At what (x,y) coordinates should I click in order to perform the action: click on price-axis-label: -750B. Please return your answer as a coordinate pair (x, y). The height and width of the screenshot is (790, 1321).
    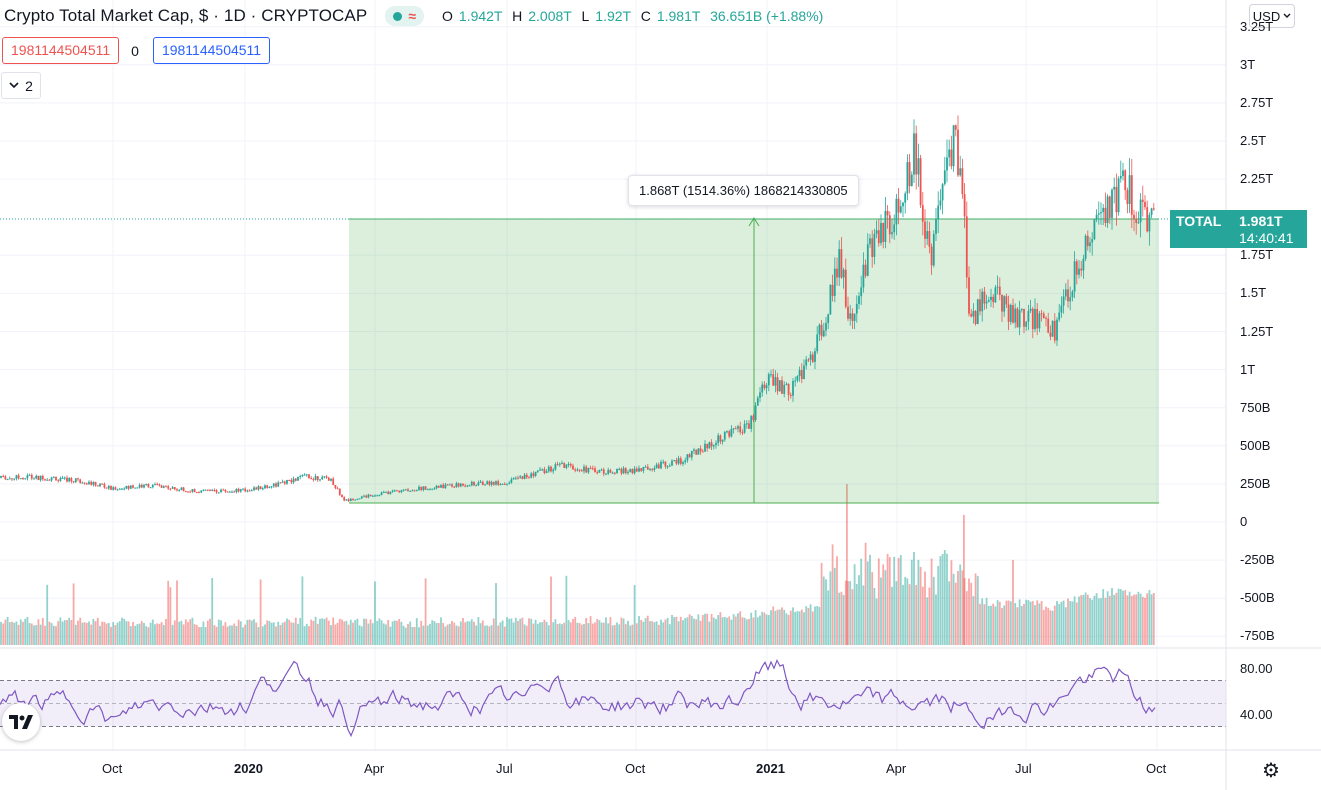
    Looking at the image, I should click on (1257, 636).